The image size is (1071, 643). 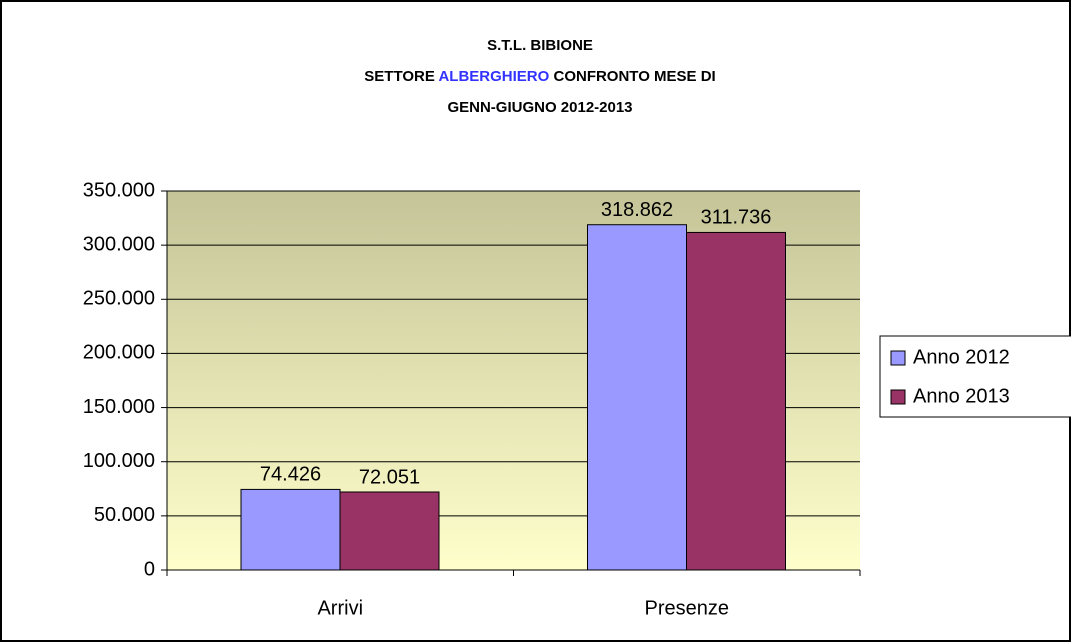 I want to click on x-tick-label: Presenze, so click(x=687, y=608).